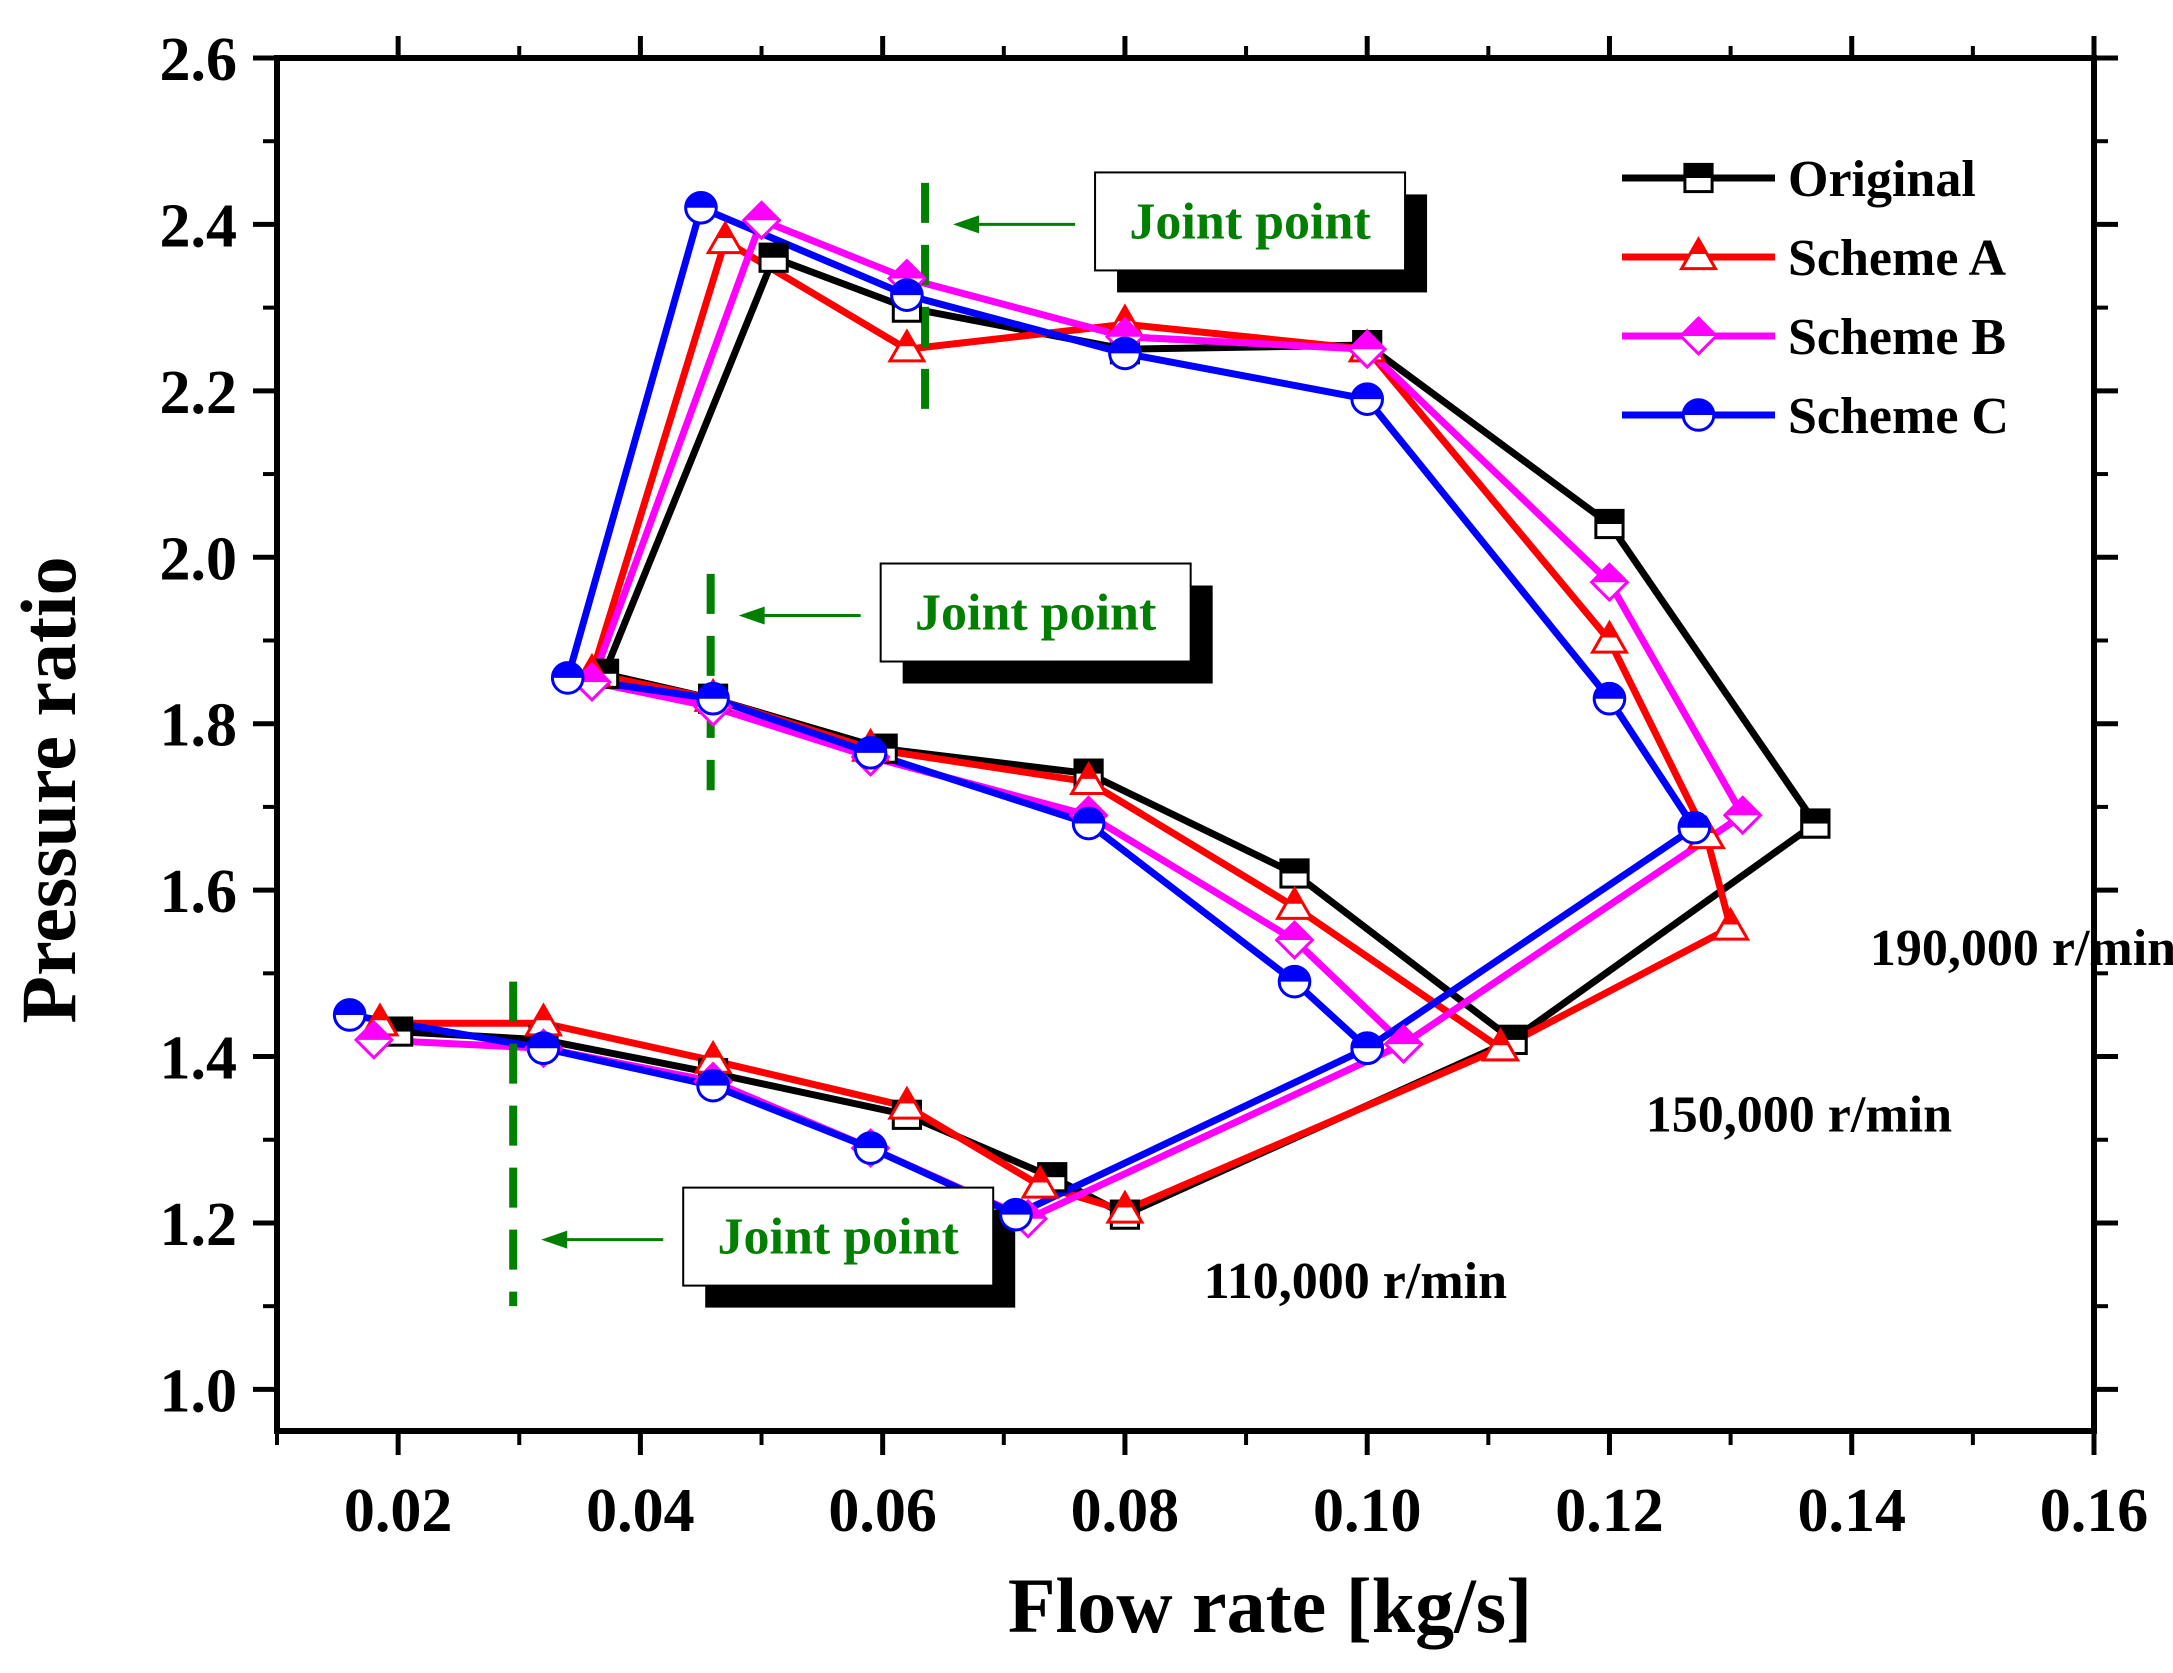 The height and width of the screenshot is (1673, 2173). What do you see at coordinates (199, 559) in the screenshot?
I see `y-tick-label: 2.0` at bounding box center [199, 559].